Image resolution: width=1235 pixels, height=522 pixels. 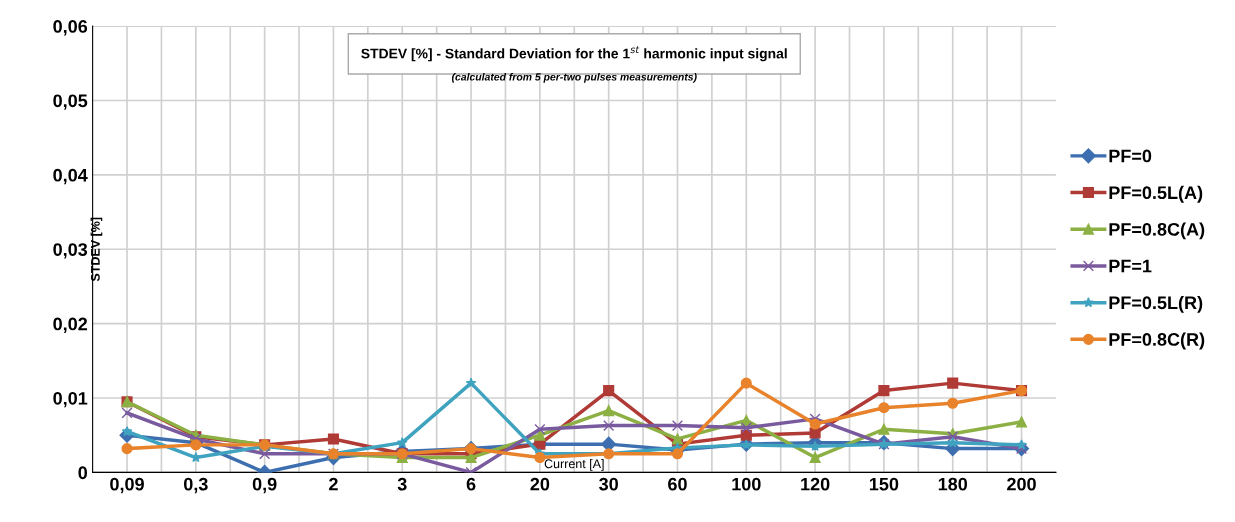 What do you see at coordinates (608, 484) in the screenshot?
I see `x-tick-label: 30` at bounding box center [608, 484].